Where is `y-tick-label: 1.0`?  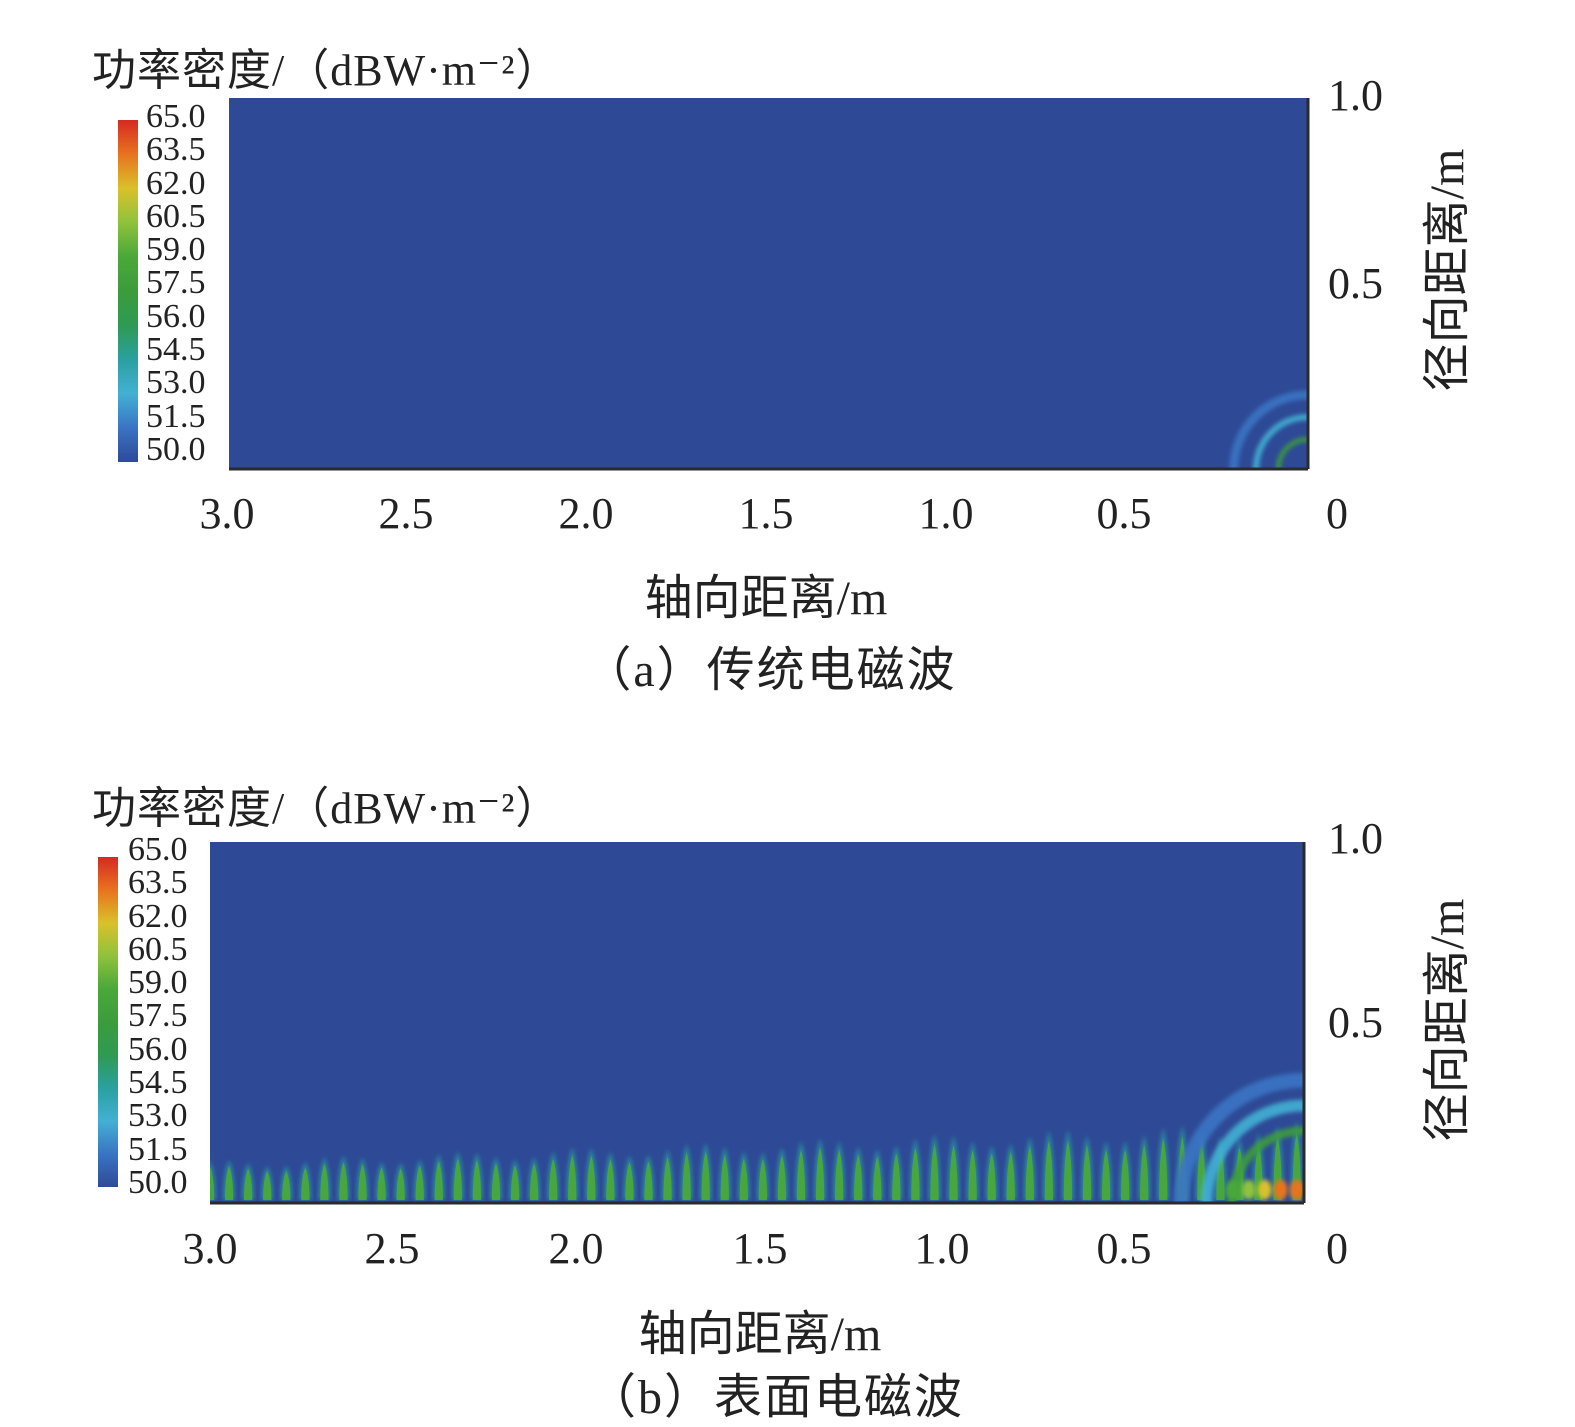 y-tick-label: 1.0 is located at coordinates (1355, 95).